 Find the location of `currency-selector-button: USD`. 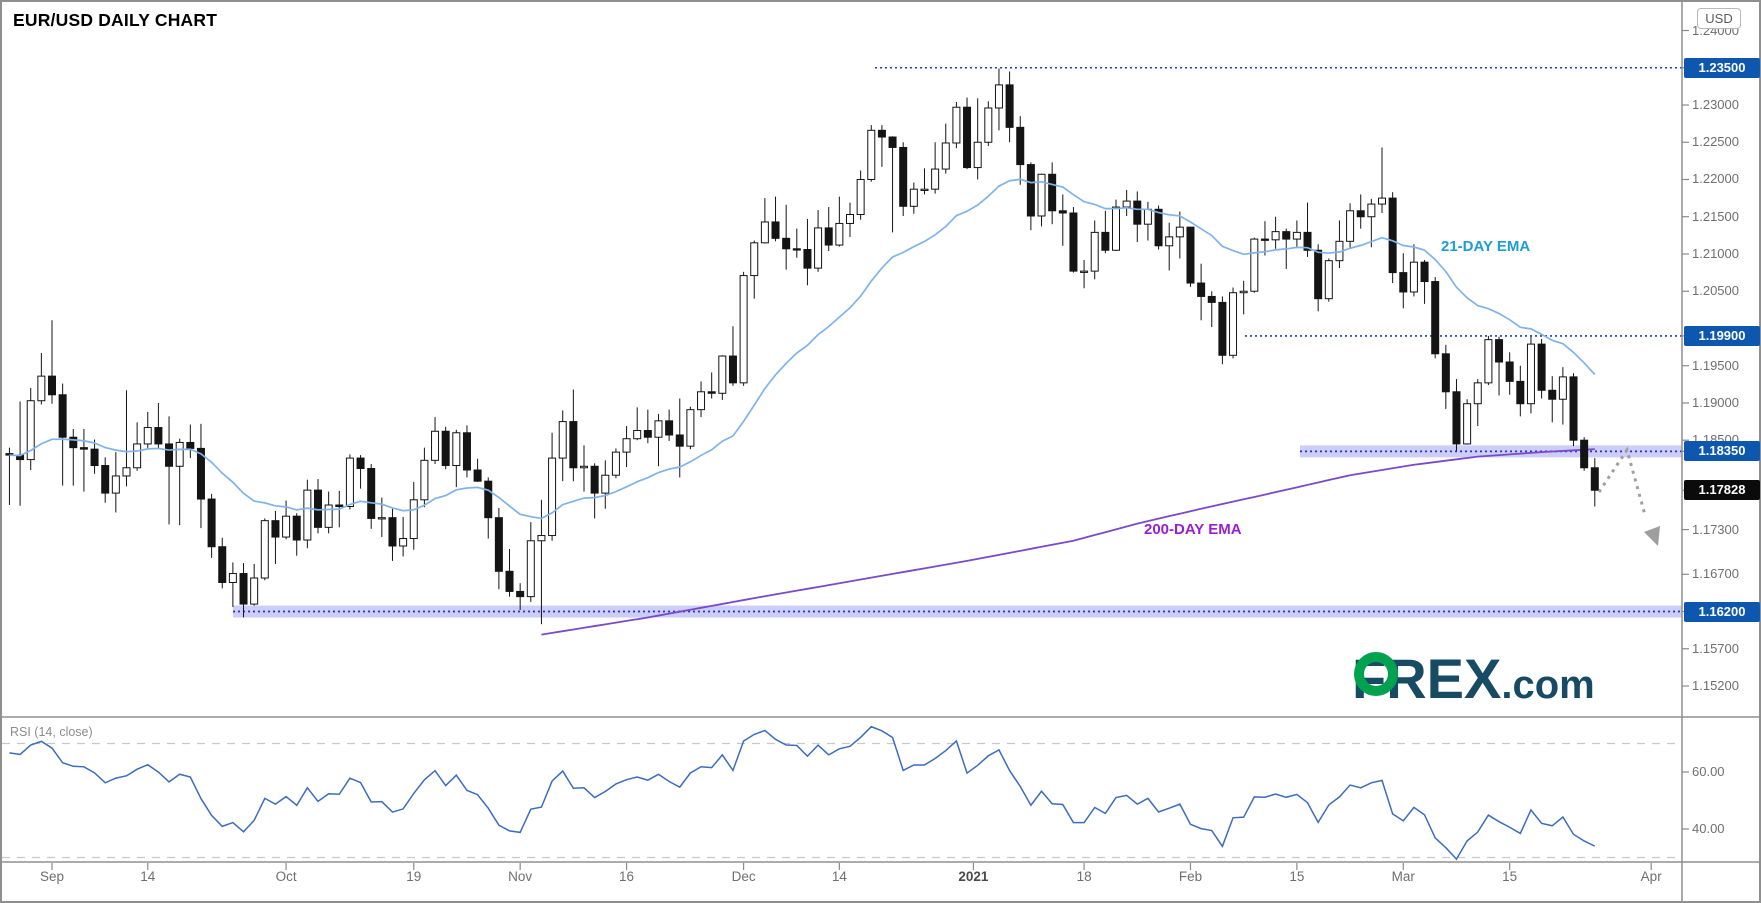

currency-selector-button: USD is located at coordinates (1719, 18).